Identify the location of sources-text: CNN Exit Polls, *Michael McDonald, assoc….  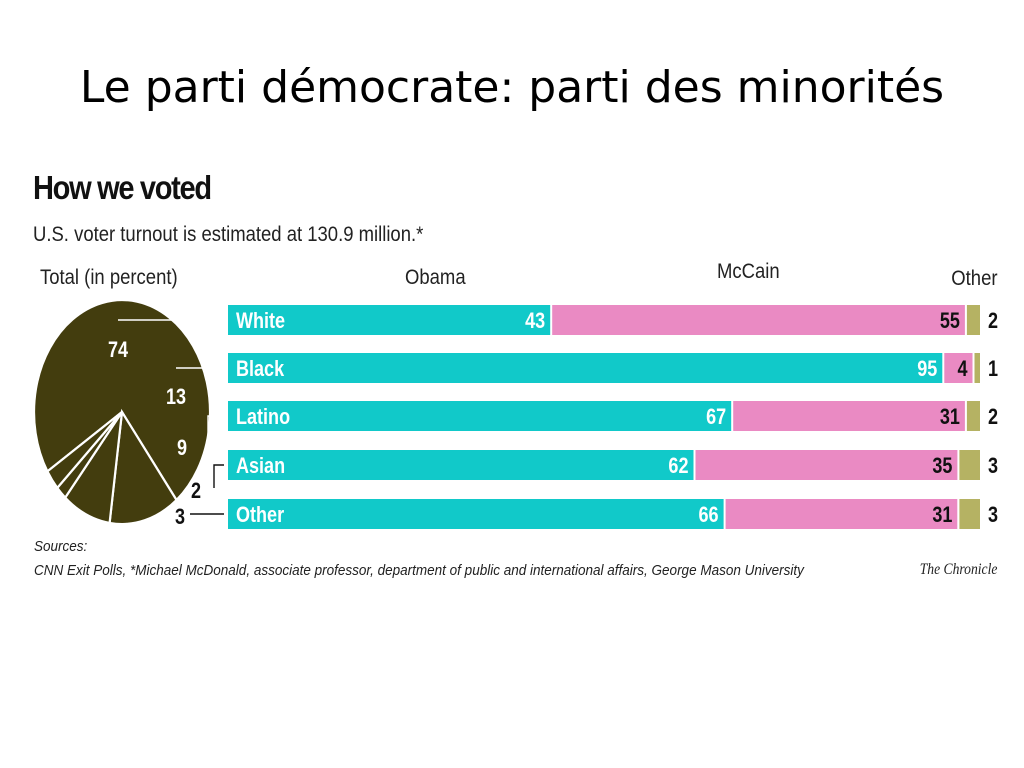
(419, 570).